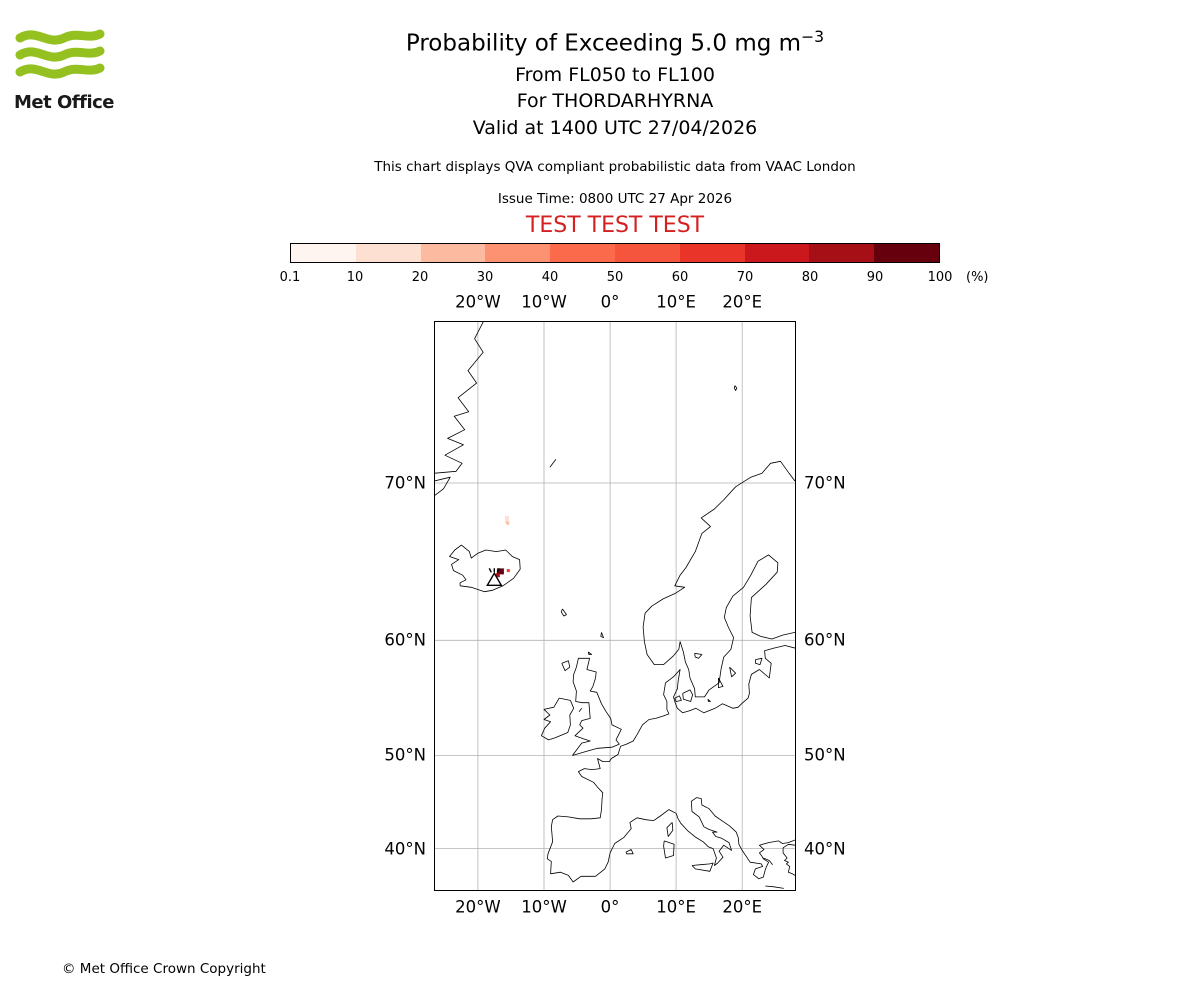 This screenshot has width=1200, height=1000. Describe the element at coordinates (405, 755) in the screenshot. I see `lat-tick-label-left: 50°N` at that location.